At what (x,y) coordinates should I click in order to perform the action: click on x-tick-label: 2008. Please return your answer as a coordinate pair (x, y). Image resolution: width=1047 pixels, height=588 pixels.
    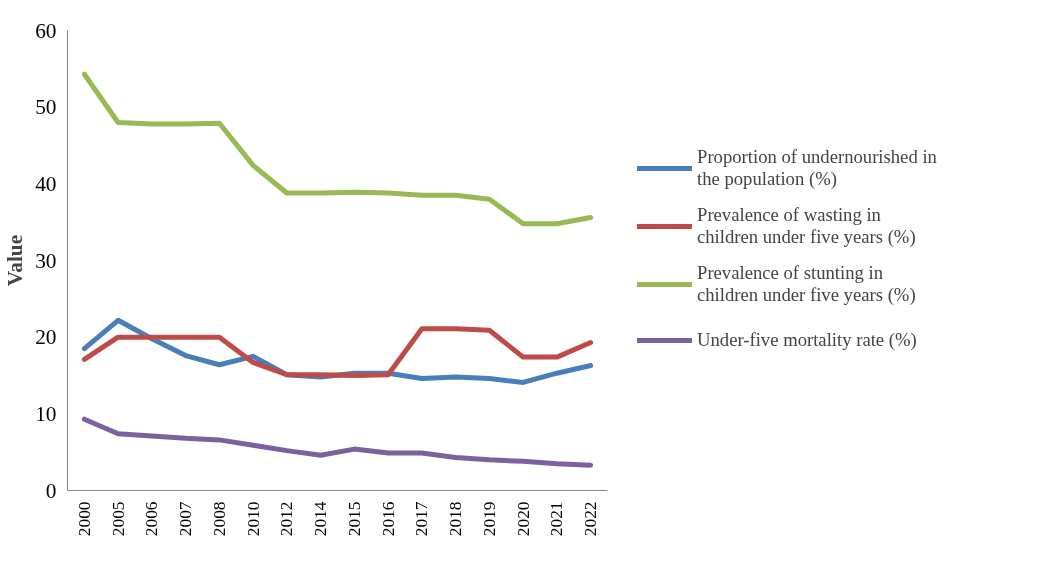
    Looking at the image, I should click on (219, 519).